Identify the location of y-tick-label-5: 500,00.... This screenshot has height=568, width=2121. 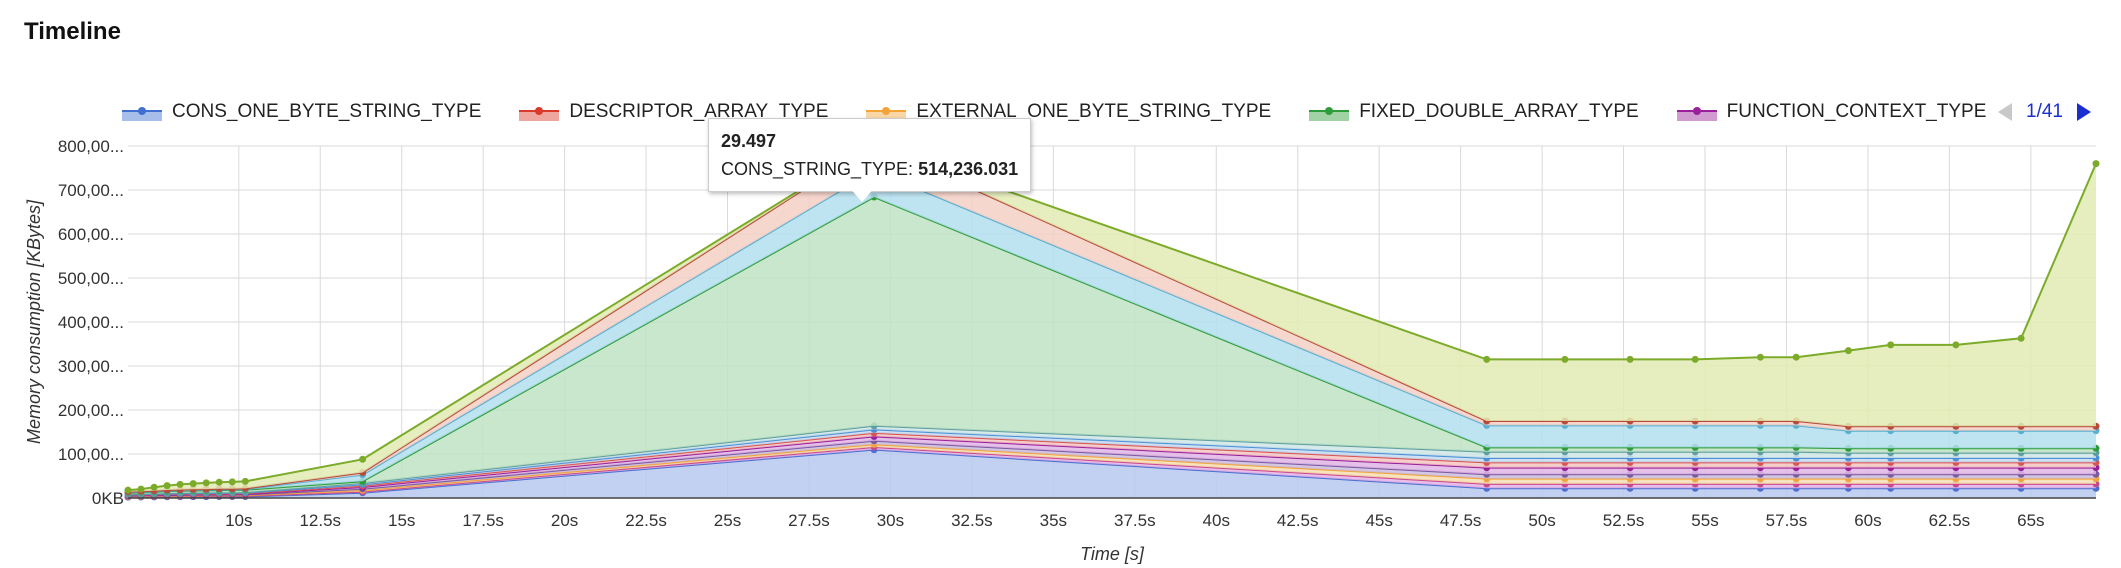
(91, 278).